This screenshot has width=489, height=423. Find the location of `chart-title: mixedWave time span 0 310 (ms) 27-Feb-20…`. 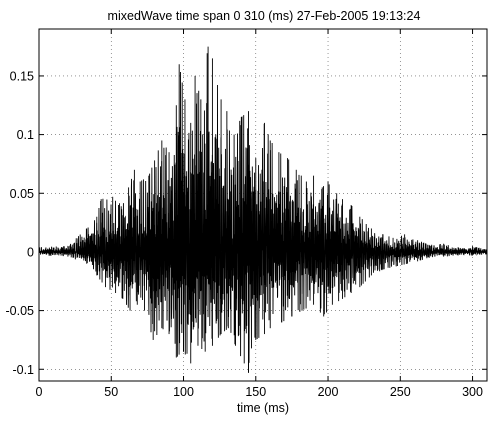

chart-title: mixedWave time span 0 310 (ms) 27-Feb-20… is located at coordinates (264, 16).